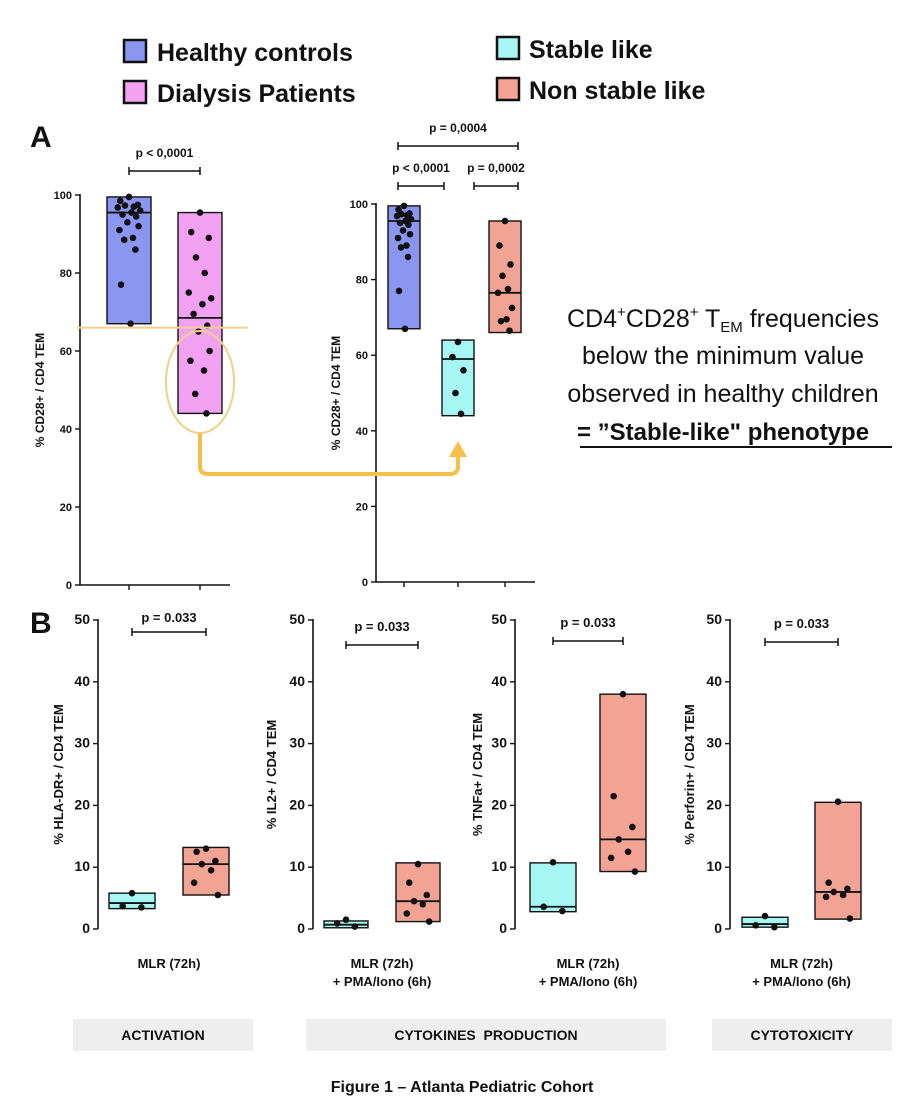  What do you see at coordinates (689, 774) in the screenshot?
I see `y-axis-label: % Perforin+ / CD4 TEM` at bounding box center [689, 774].